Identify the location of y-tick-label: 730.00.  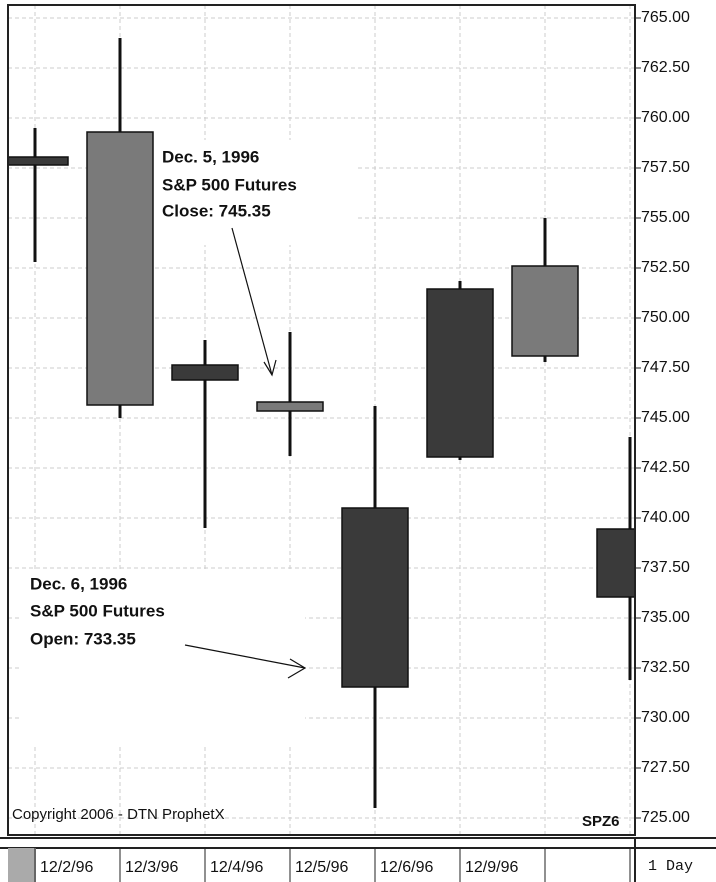
(665, 717).